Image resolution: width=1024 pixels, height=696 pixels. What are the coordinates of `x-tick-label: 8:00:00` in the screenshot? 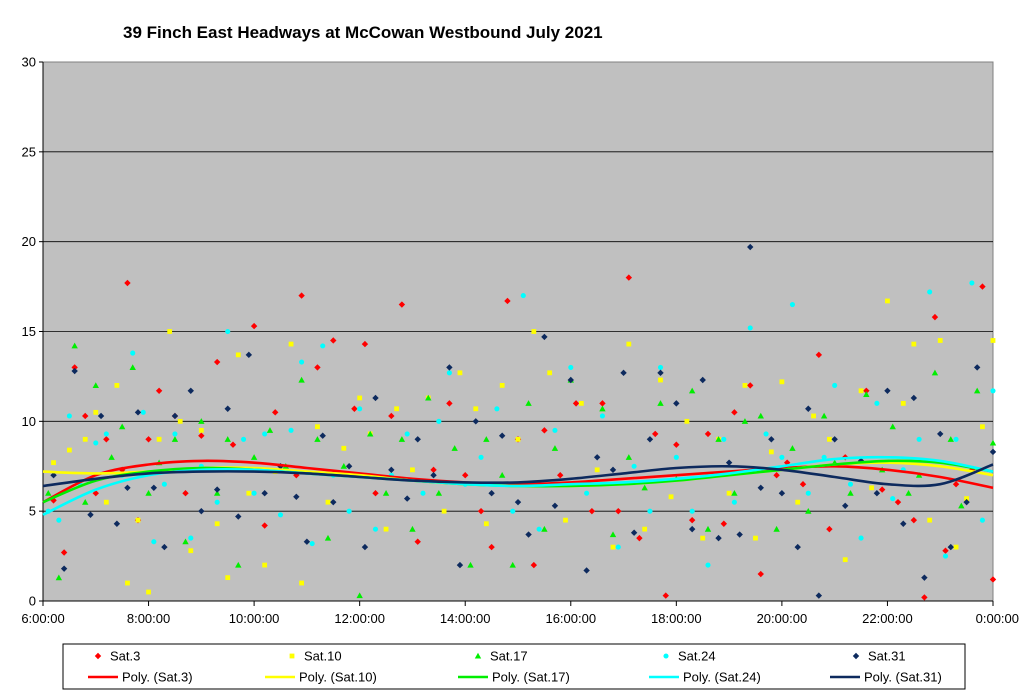 It's located at (148, 618).